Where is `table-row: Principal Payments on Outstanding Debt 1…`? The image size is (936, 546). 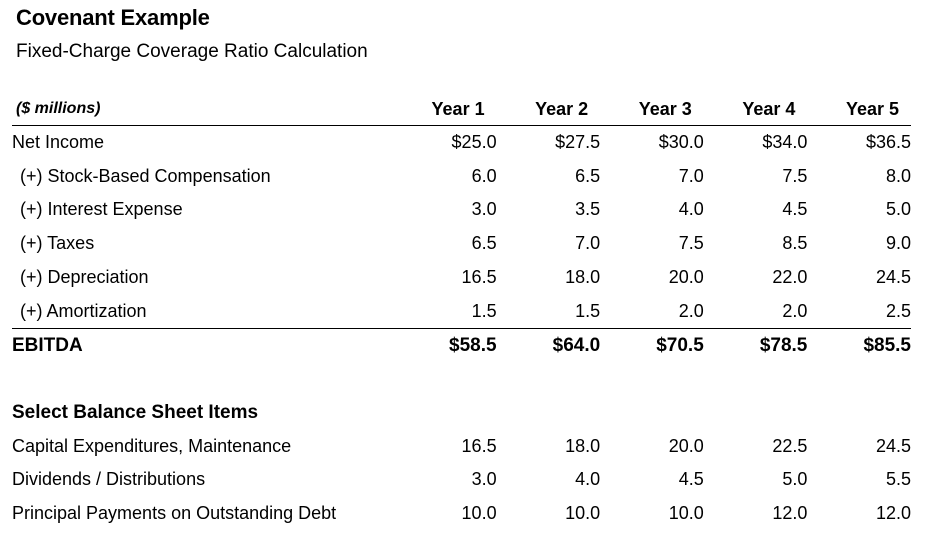 table-row: Principal Payments on Outstanding Debt 1… is located at coordinates (461, 514).